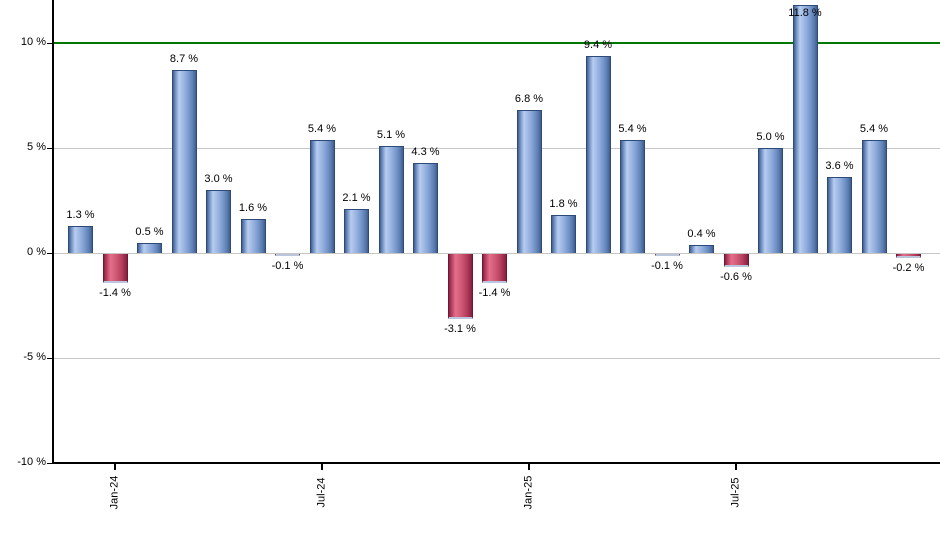 The width and height of the screenshot is (940, 550). Describe the element at coordinates (80, 214) in the screenshot. I see `bar-value-label: 1.3 %` at that location.